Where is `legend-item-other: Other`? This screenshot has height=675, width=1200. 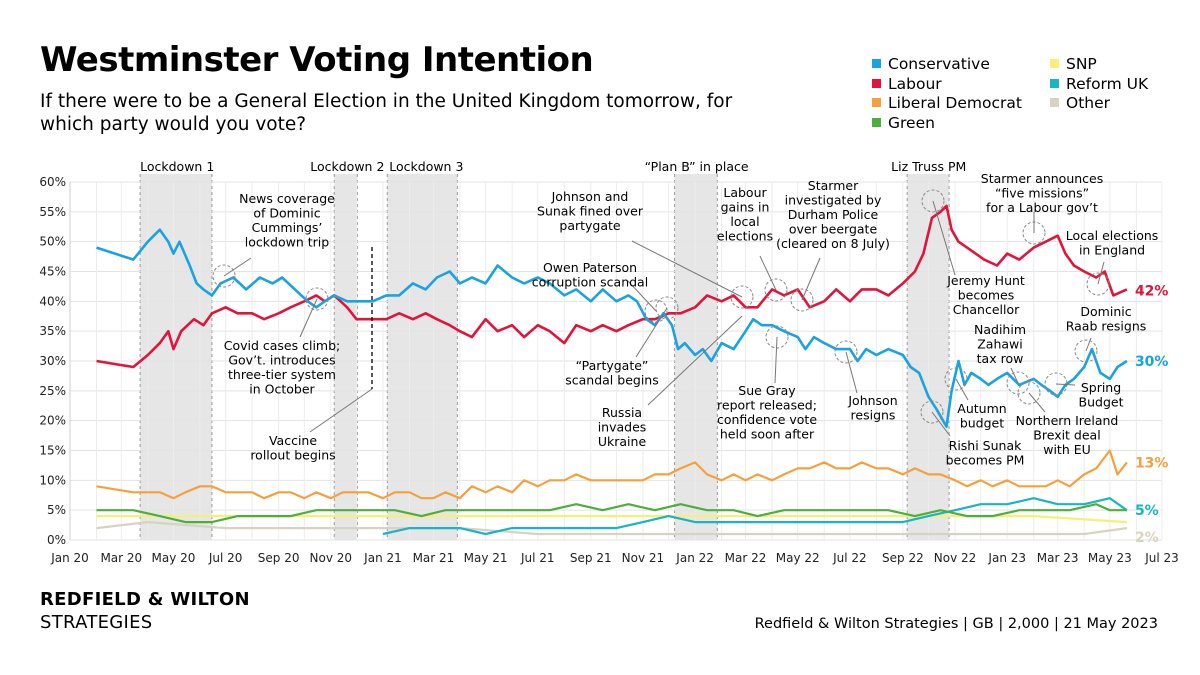 legend-item-other: Other is located at coordinates (1080, 103).